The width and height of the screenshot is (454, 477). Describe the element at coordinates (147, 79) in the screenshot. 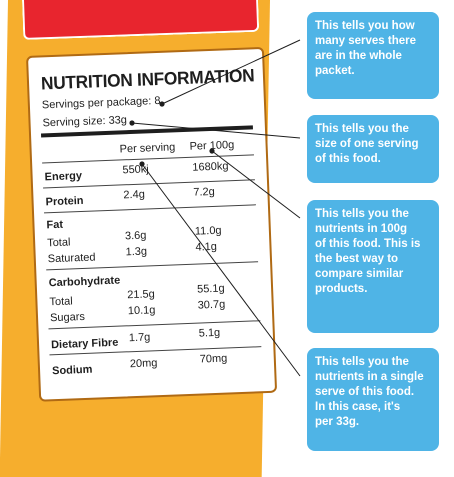

I see `label-title: NUTRITION INFORMATION` at that location.